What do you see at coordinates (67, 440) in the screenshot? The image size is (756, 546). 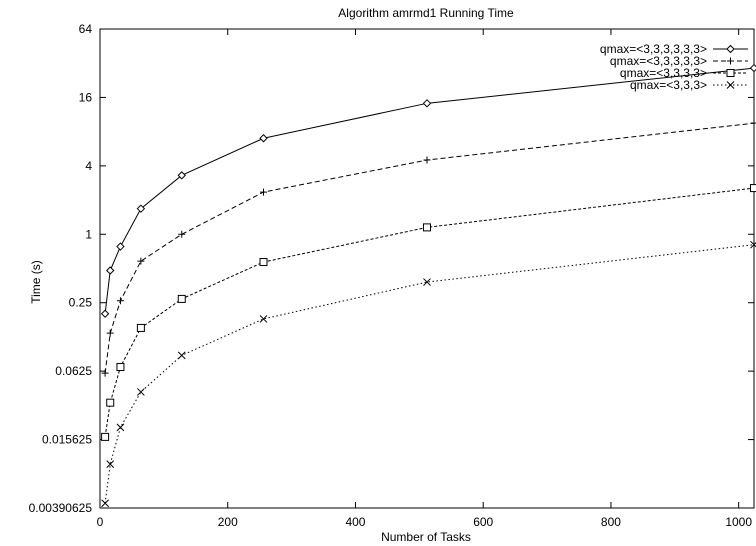 I see `y-tick-label: 0.015625` at bounding box center [67, 440].